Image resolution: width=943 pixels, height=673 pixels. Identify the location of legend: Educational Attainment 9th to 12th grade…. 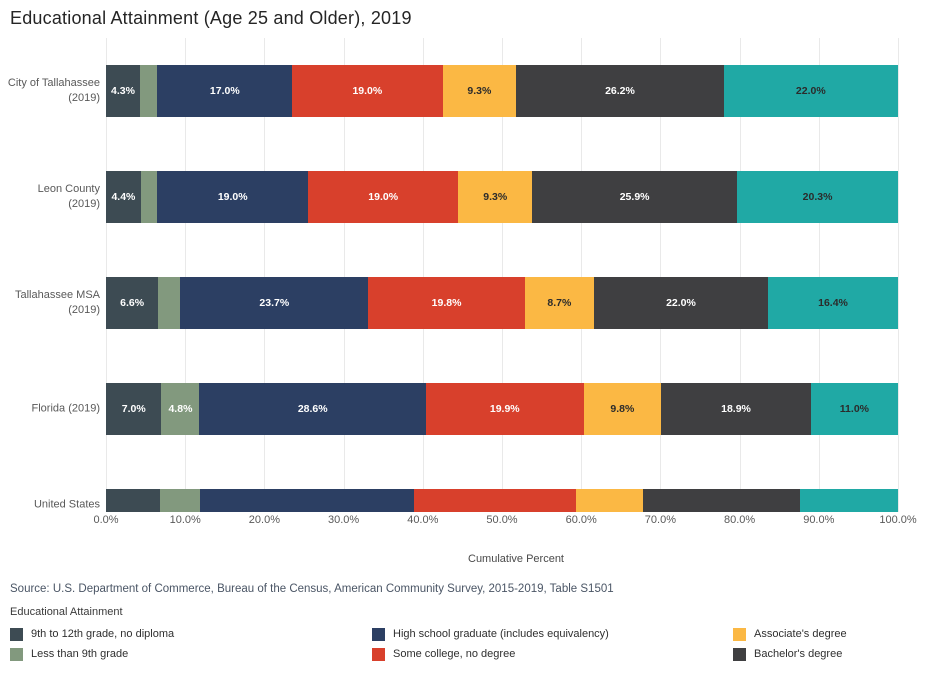
(471, 636).